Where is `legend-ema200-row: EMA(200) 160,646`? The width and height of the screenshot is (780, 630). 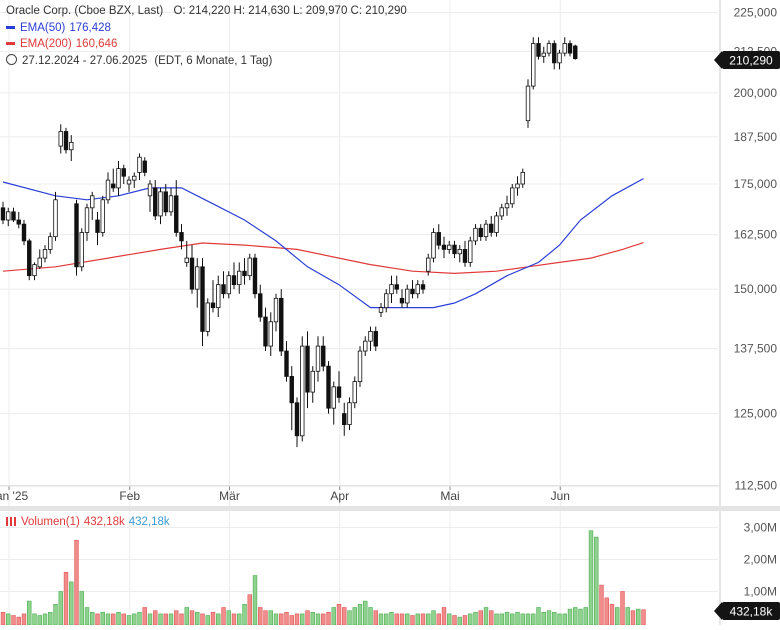 legend-ema200-row: EMA(200) 160,646 is located at coordinates (61, 44).